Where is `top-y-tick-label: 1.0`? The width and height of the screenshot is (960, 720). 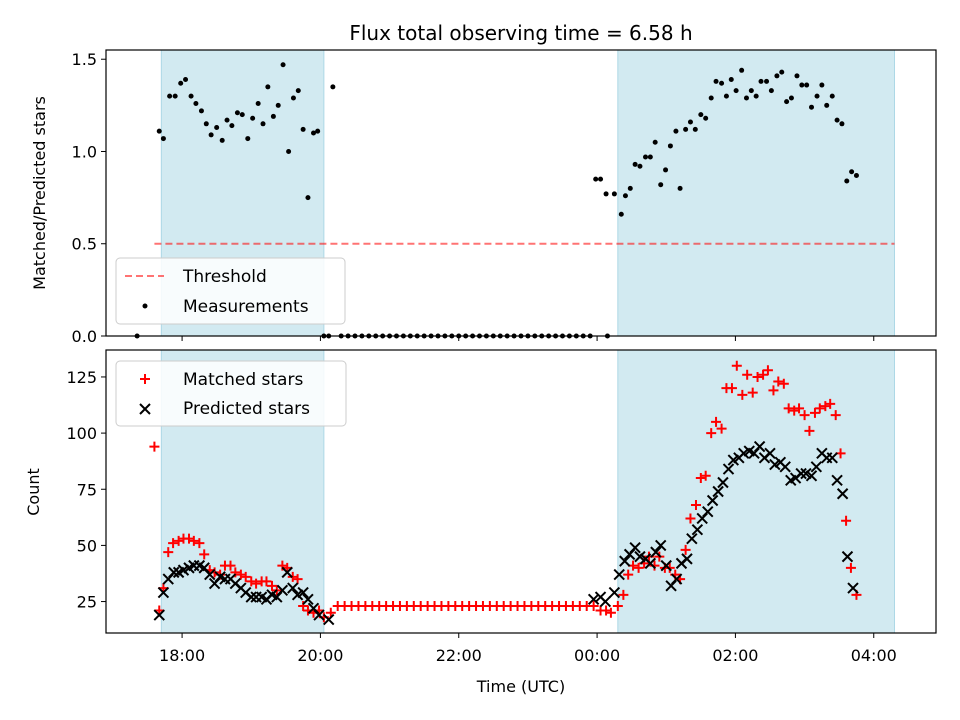 top-y-tick-label: 1.0 is located at coordinates (84, 151).